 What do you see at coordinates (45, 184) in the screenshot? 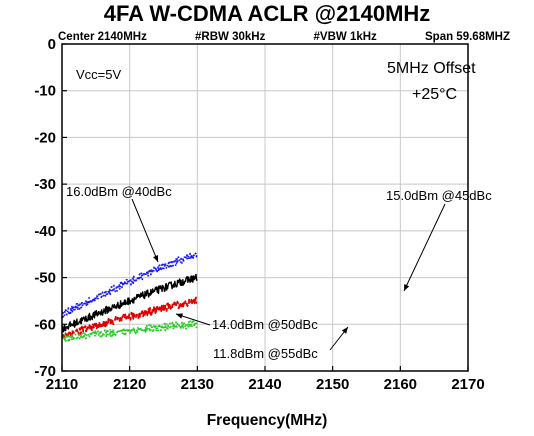
I see `y-tick-label: -30` at bounding box center [45, 184].